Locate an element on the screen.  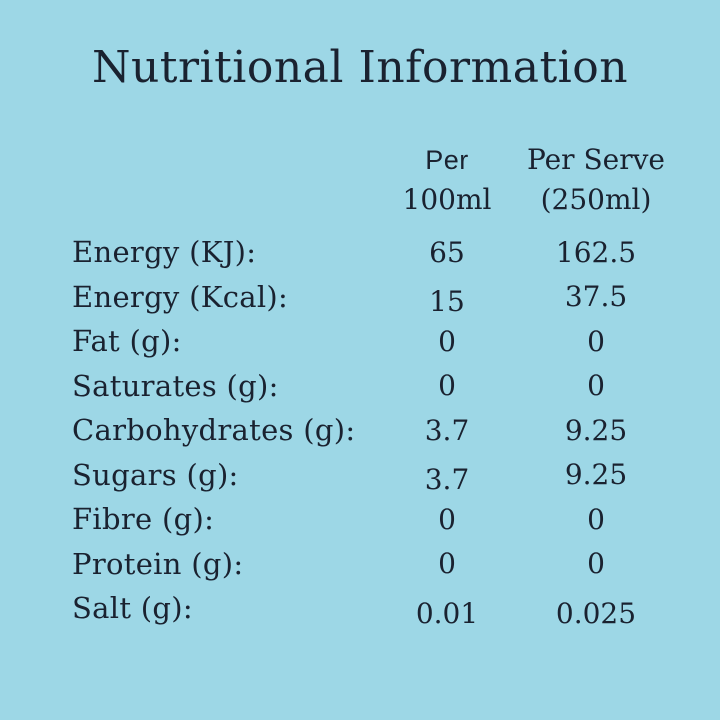
per-serve-value: 162.5 is located at coordinates (596, 252).